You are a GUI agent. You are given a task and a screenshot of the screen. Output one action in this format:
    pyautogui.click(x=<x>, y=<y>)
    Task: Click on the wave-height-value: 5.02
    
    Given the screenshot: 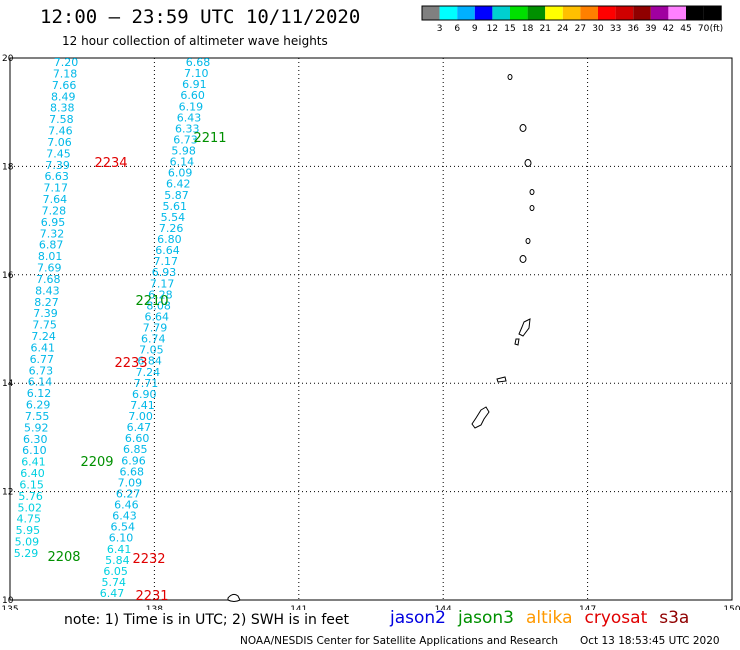 What is the action you would take?
    pyautogui.click(x=29, y=507)
    